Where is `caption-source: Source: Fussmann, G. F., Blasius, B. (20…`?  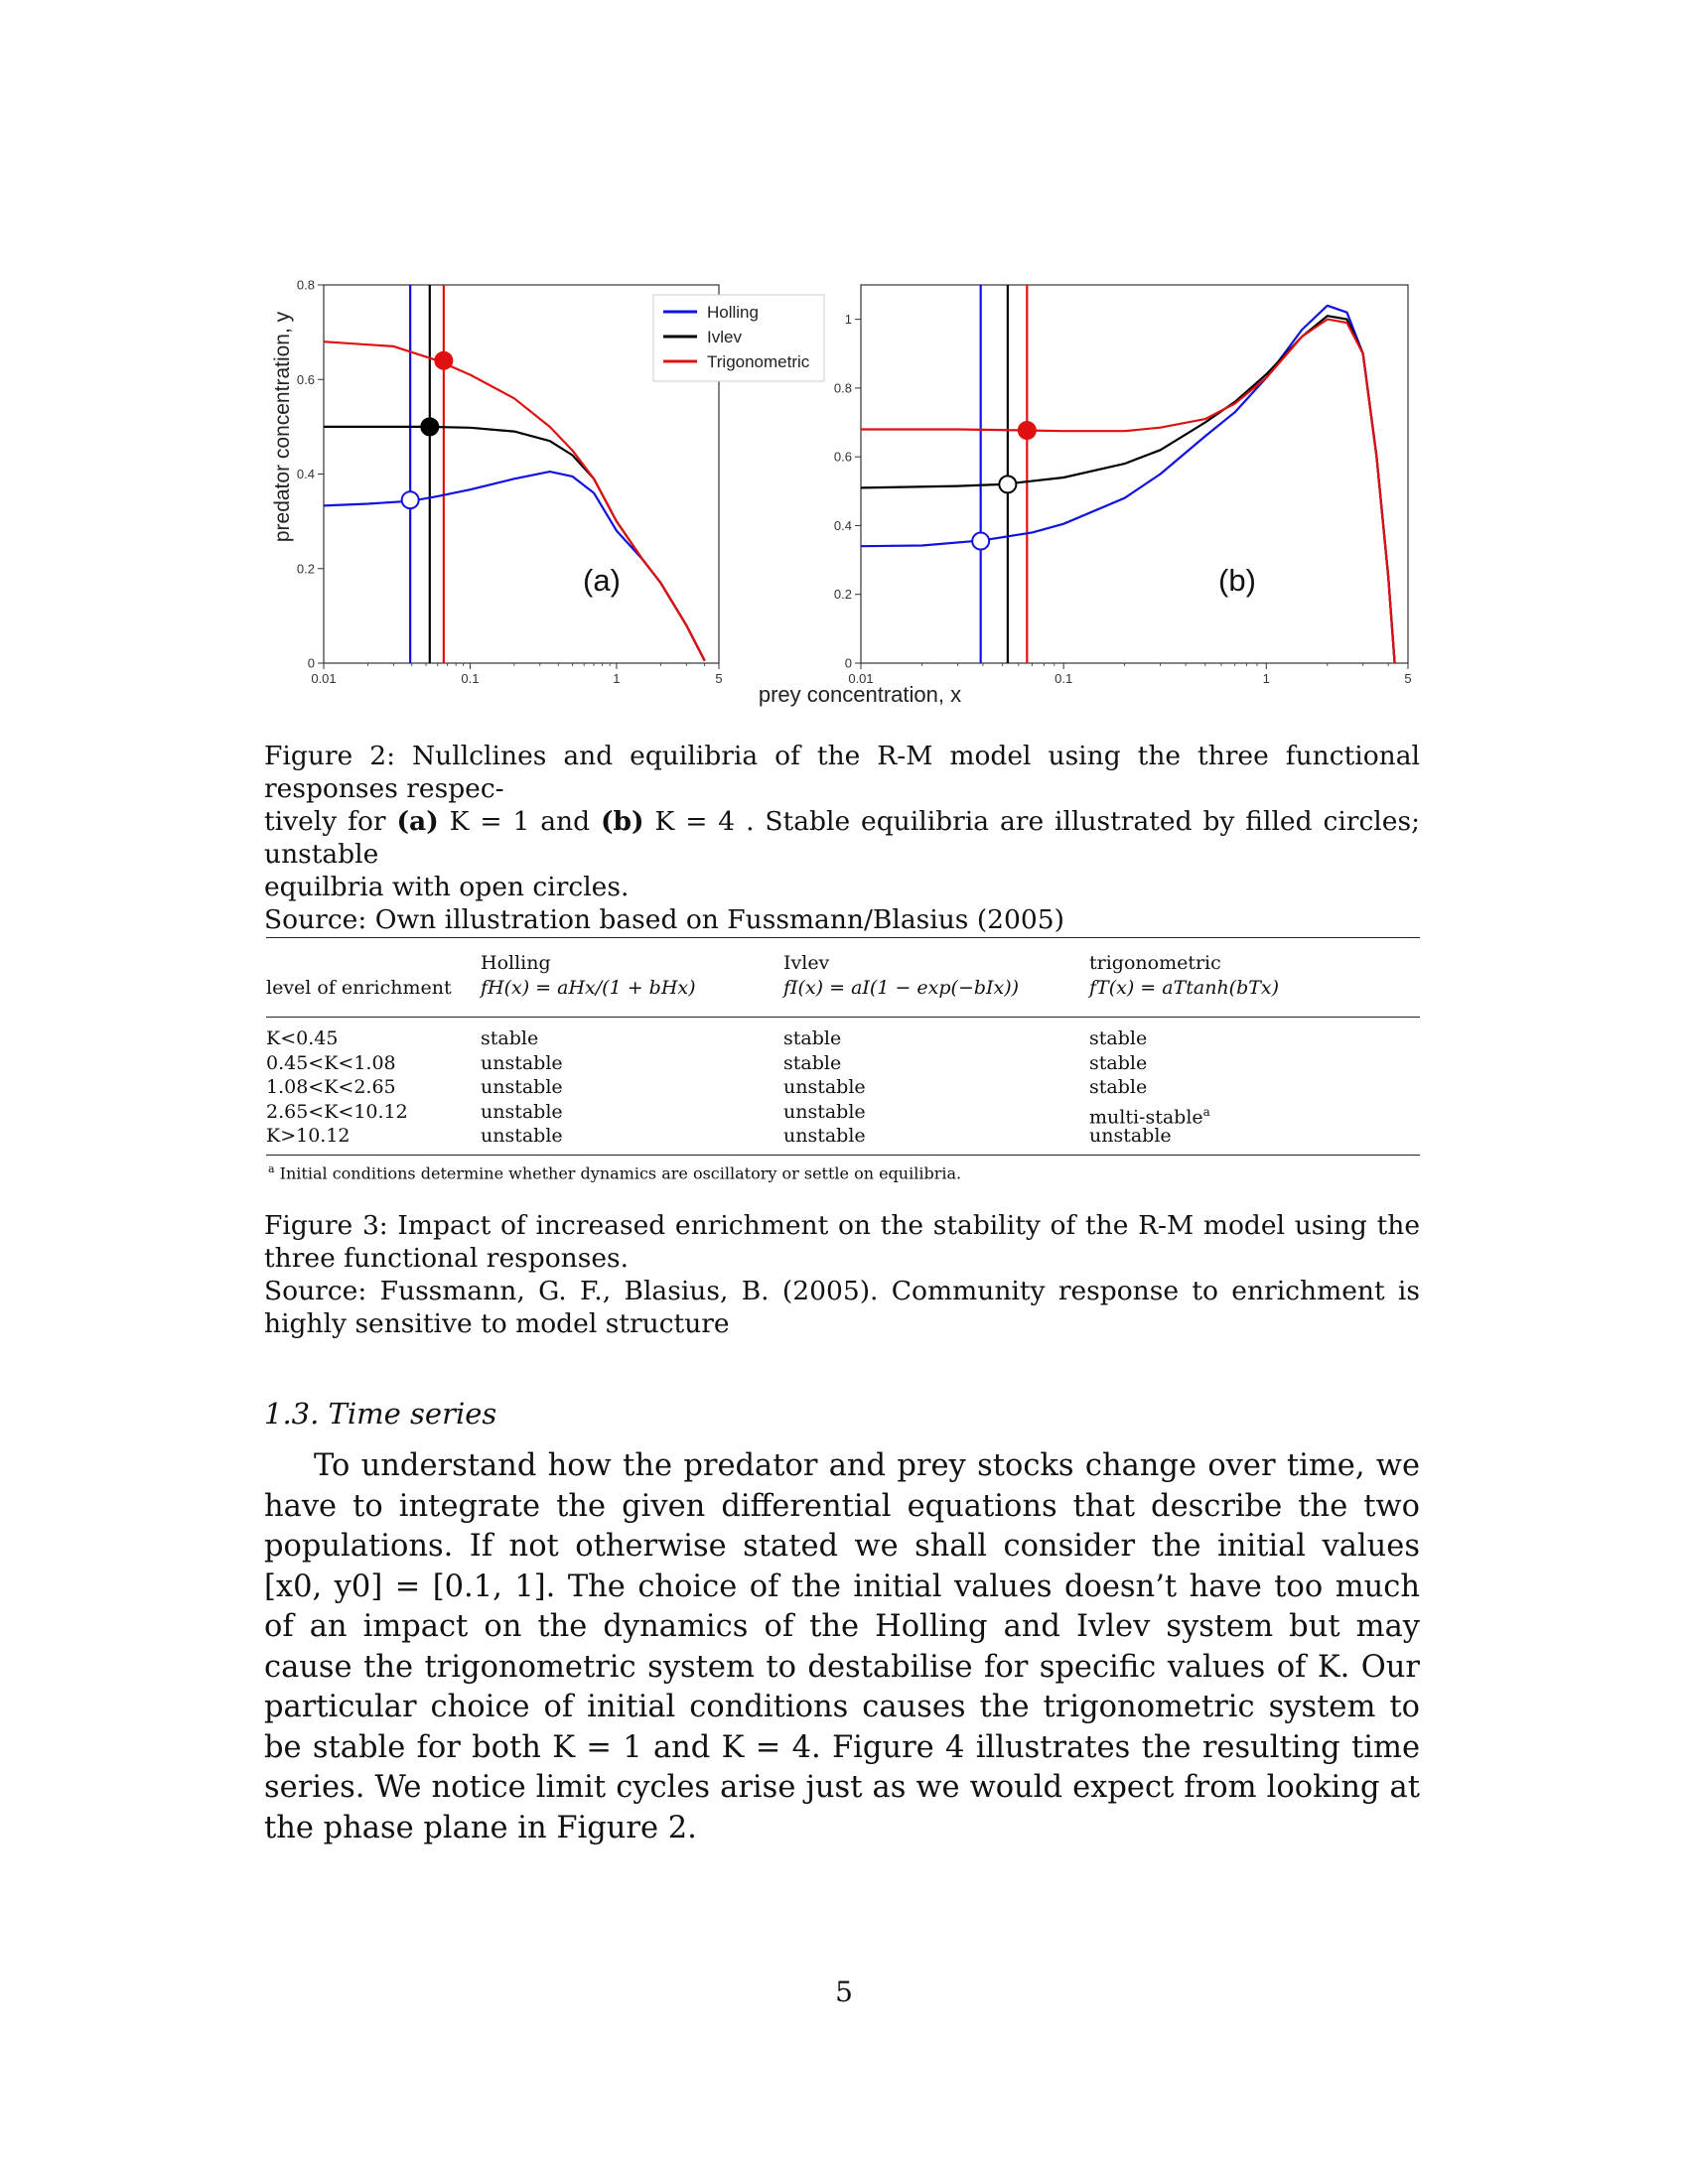 caption-source: Source: Fussmann, G. F., Blasius, B. (20… is located at coordinates (842, 1307).